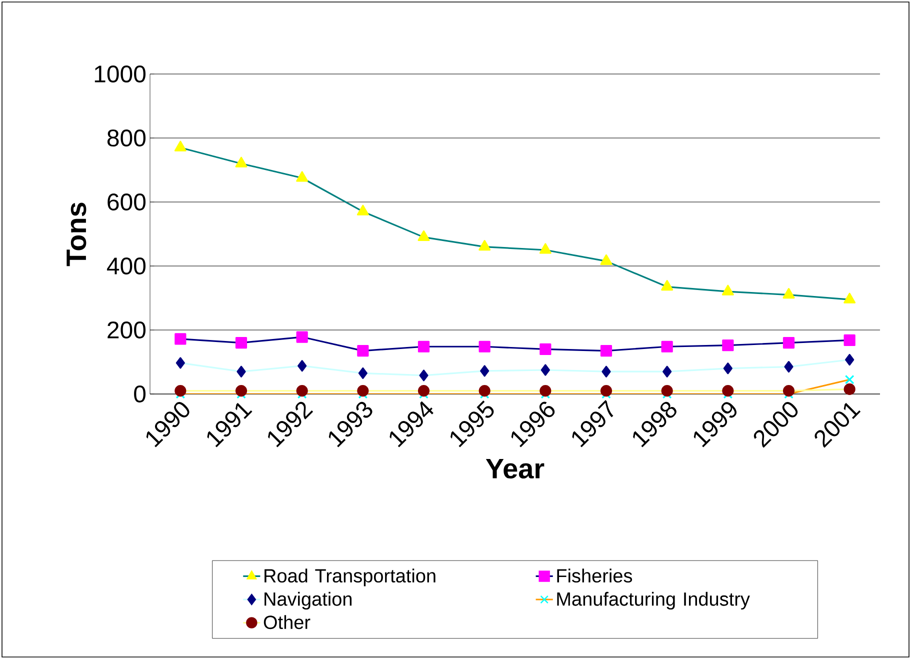  What do you see at coordinates (515, 469) in the screenshot?
I see `x-axis-title: Year` at bounding box center [515, 469].